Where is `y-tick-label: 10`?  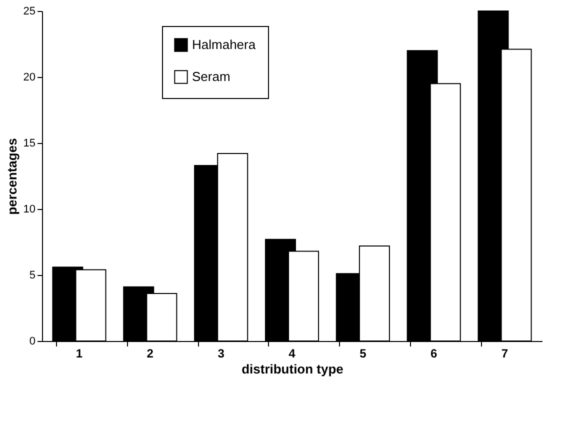
y-tick-label: 10 is located at coordinates (29, 210).